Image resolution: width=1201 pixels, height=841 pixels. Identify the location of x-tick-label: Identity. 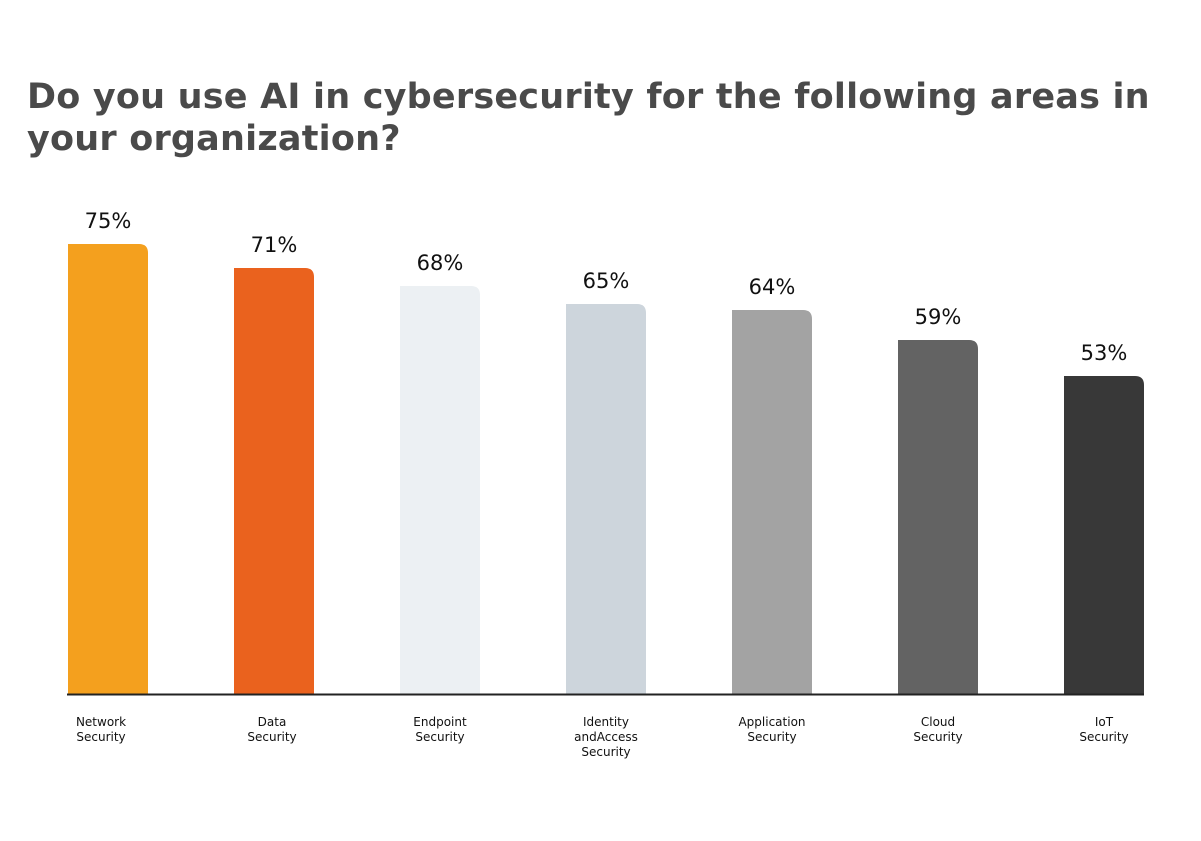
(606, 722).